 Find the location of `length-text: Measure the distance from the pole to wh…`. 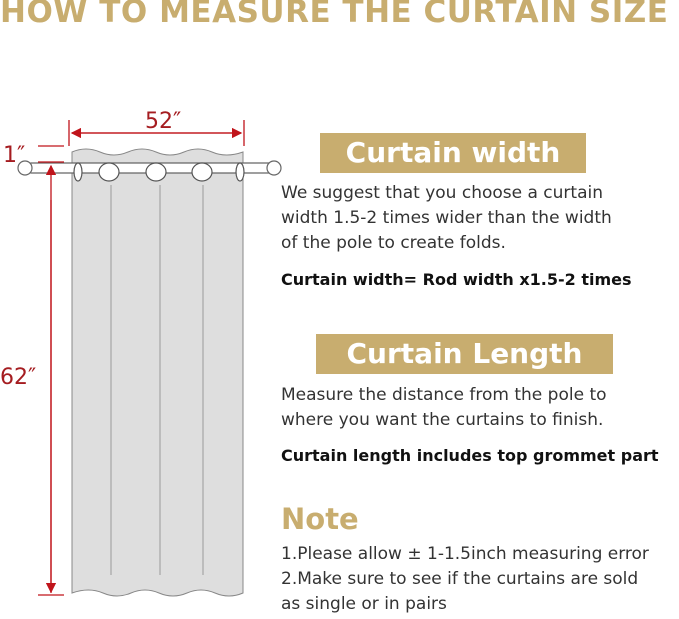

length-text: Measure the distance from the pole to wh… is located at coordinates (444, 408).